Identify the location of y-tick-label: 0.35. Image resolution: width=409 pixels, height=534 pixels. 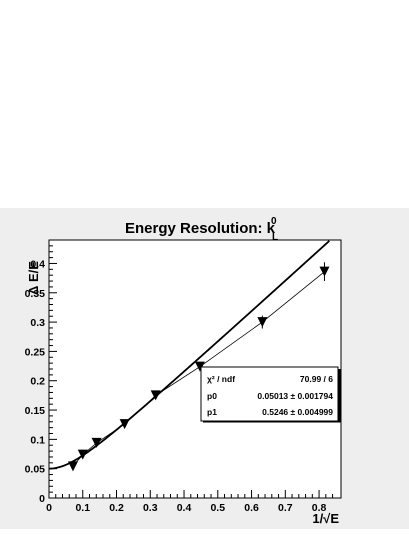
(35, 294).